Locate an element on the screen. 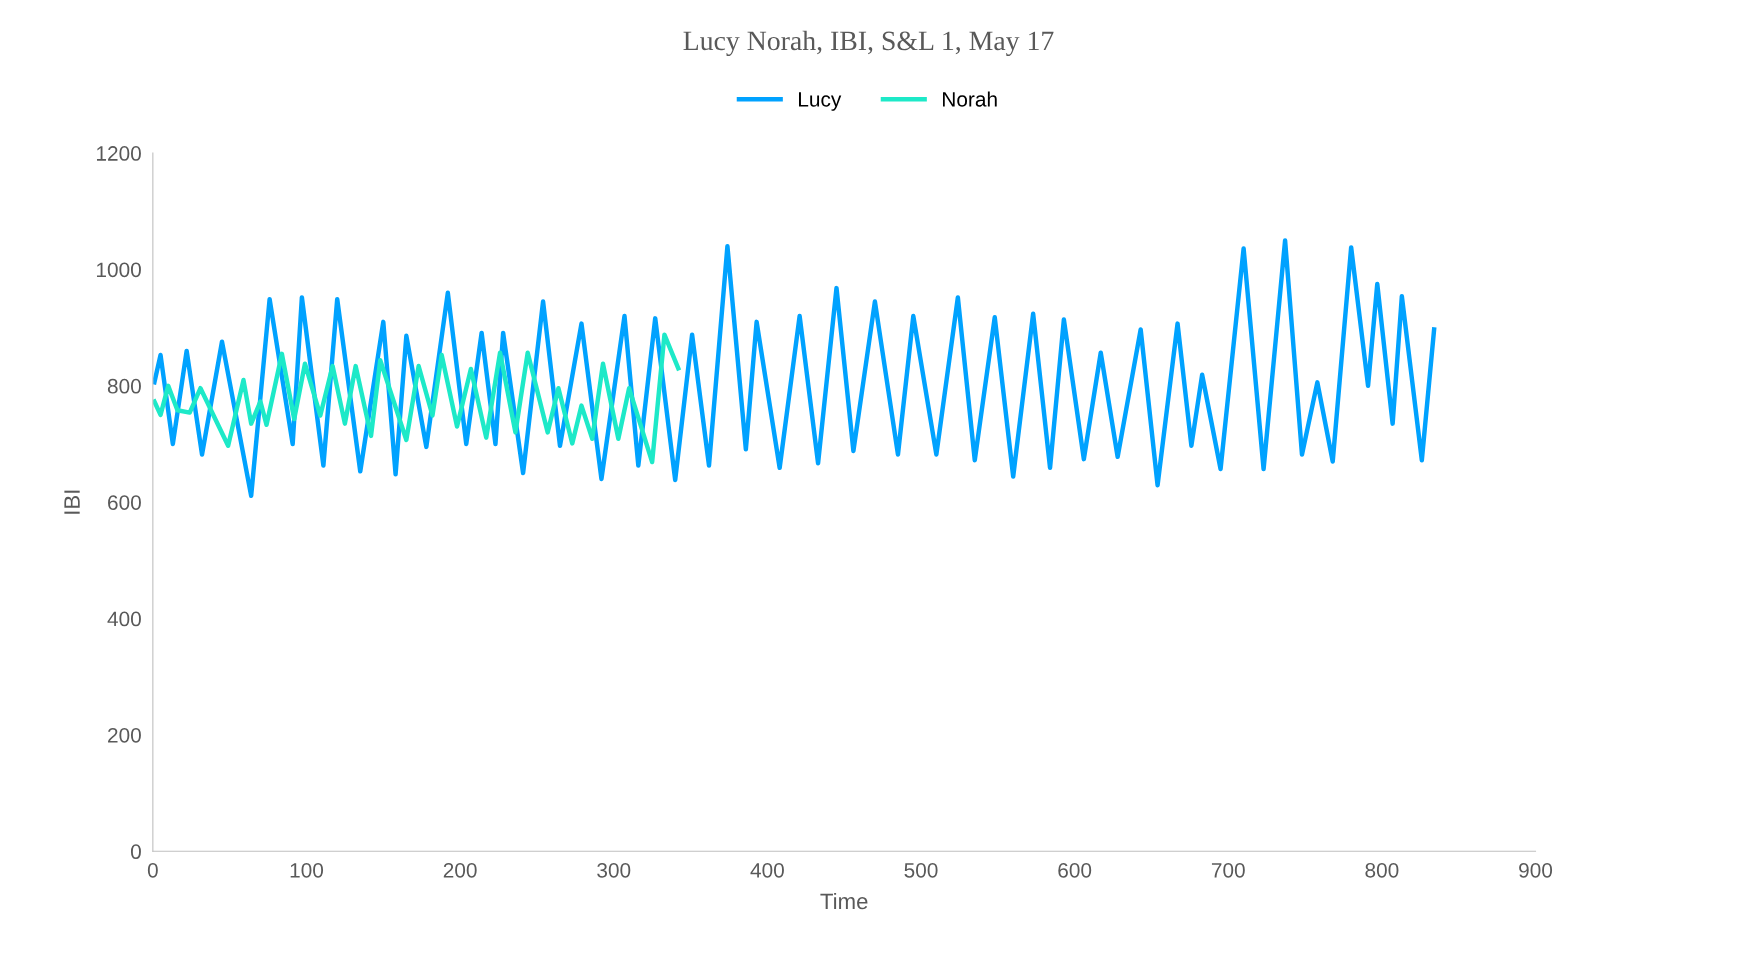  x-tick-label: 200 is located at coordinates (460, 870).